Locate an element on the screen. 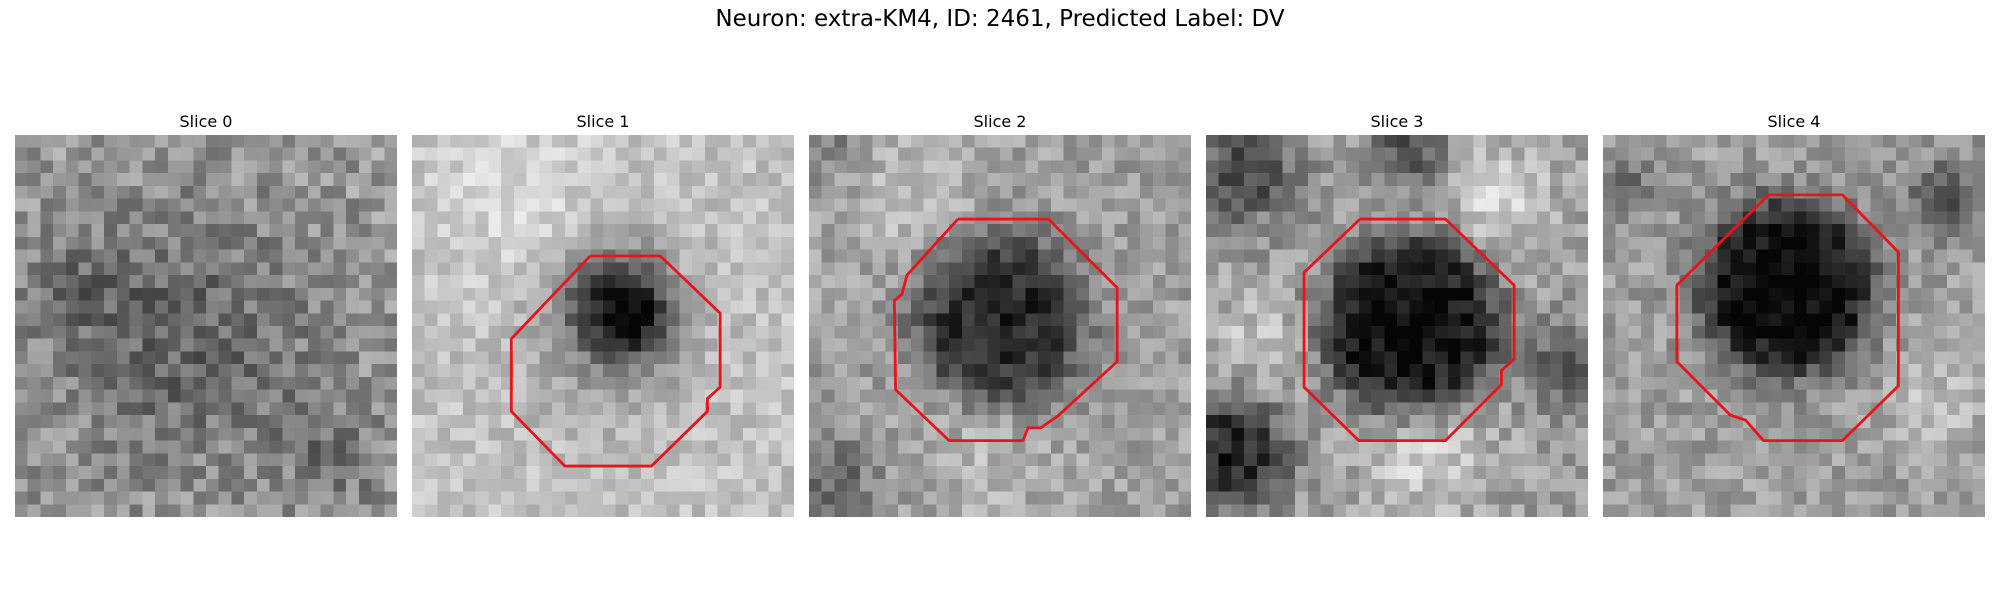  roi-outline is located at coordinates (1005, 330).